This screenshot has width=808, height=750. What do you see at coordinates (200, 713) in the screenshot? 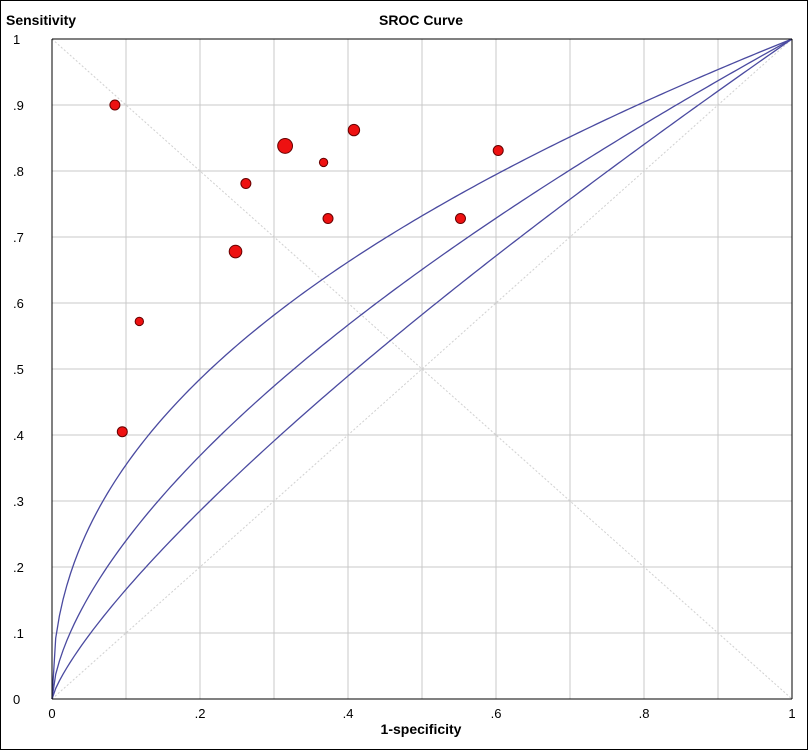
I see `x-tick-label: .2` at bounding box center [200, 713].